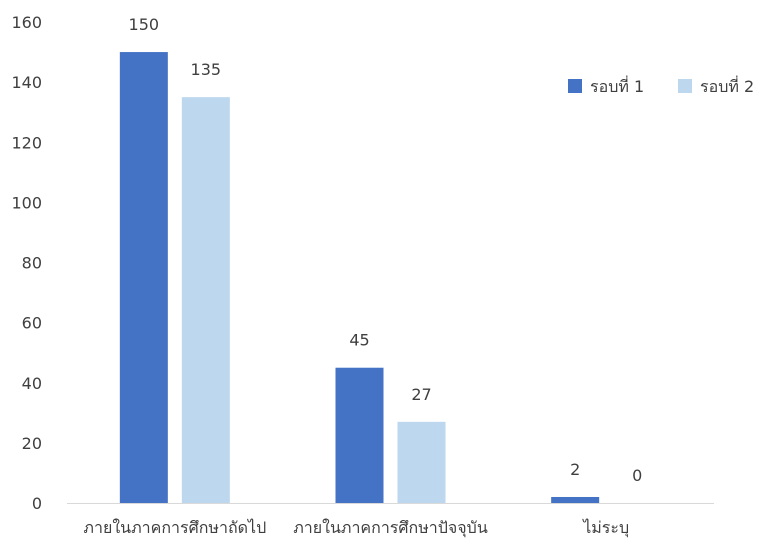 This screenshot has width=767, height=551. I want to click on legend-label-series-2: รอบที่ 2, so click(727, 85).